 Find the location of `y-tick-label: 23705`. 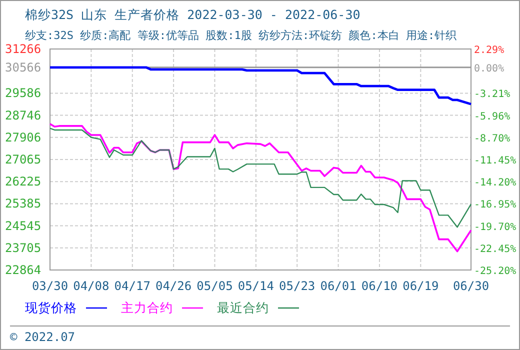

y-tick-label: 23705 is located at coordinates (23, 247).